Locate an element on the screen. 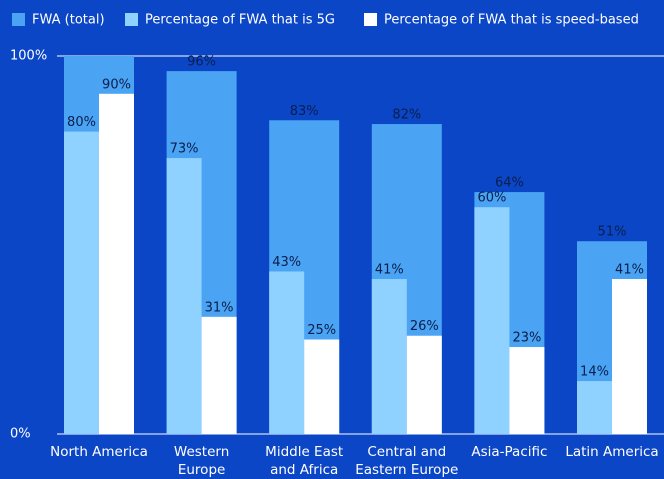  data-label: 23% is located at coordinates (526, 338).